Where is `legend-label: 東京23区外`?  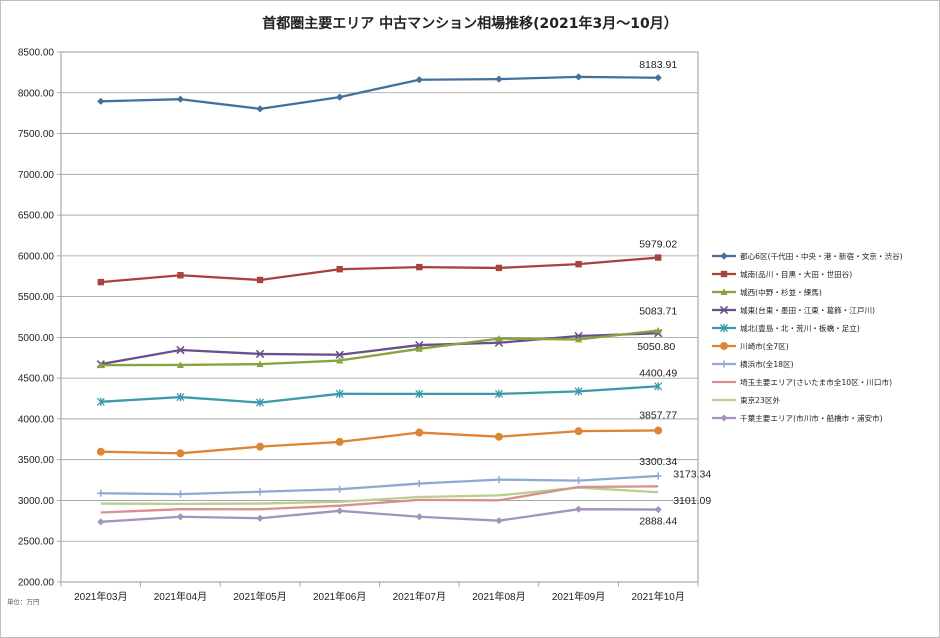
legend-label: 東京23区外 is located at coordinates (760, 400).